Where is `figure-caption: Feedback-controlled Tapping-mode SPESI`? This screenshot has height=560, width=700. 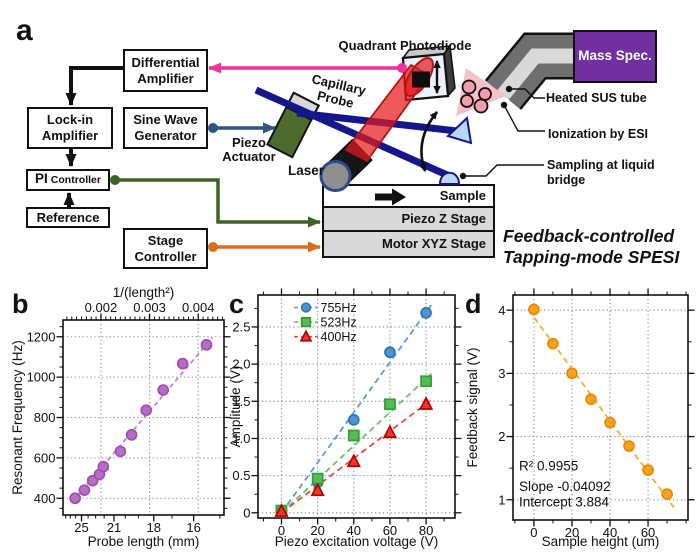
figure-caption: Feedback-controlled Tapping-mode SPESI is located at coordinates (591, 247).